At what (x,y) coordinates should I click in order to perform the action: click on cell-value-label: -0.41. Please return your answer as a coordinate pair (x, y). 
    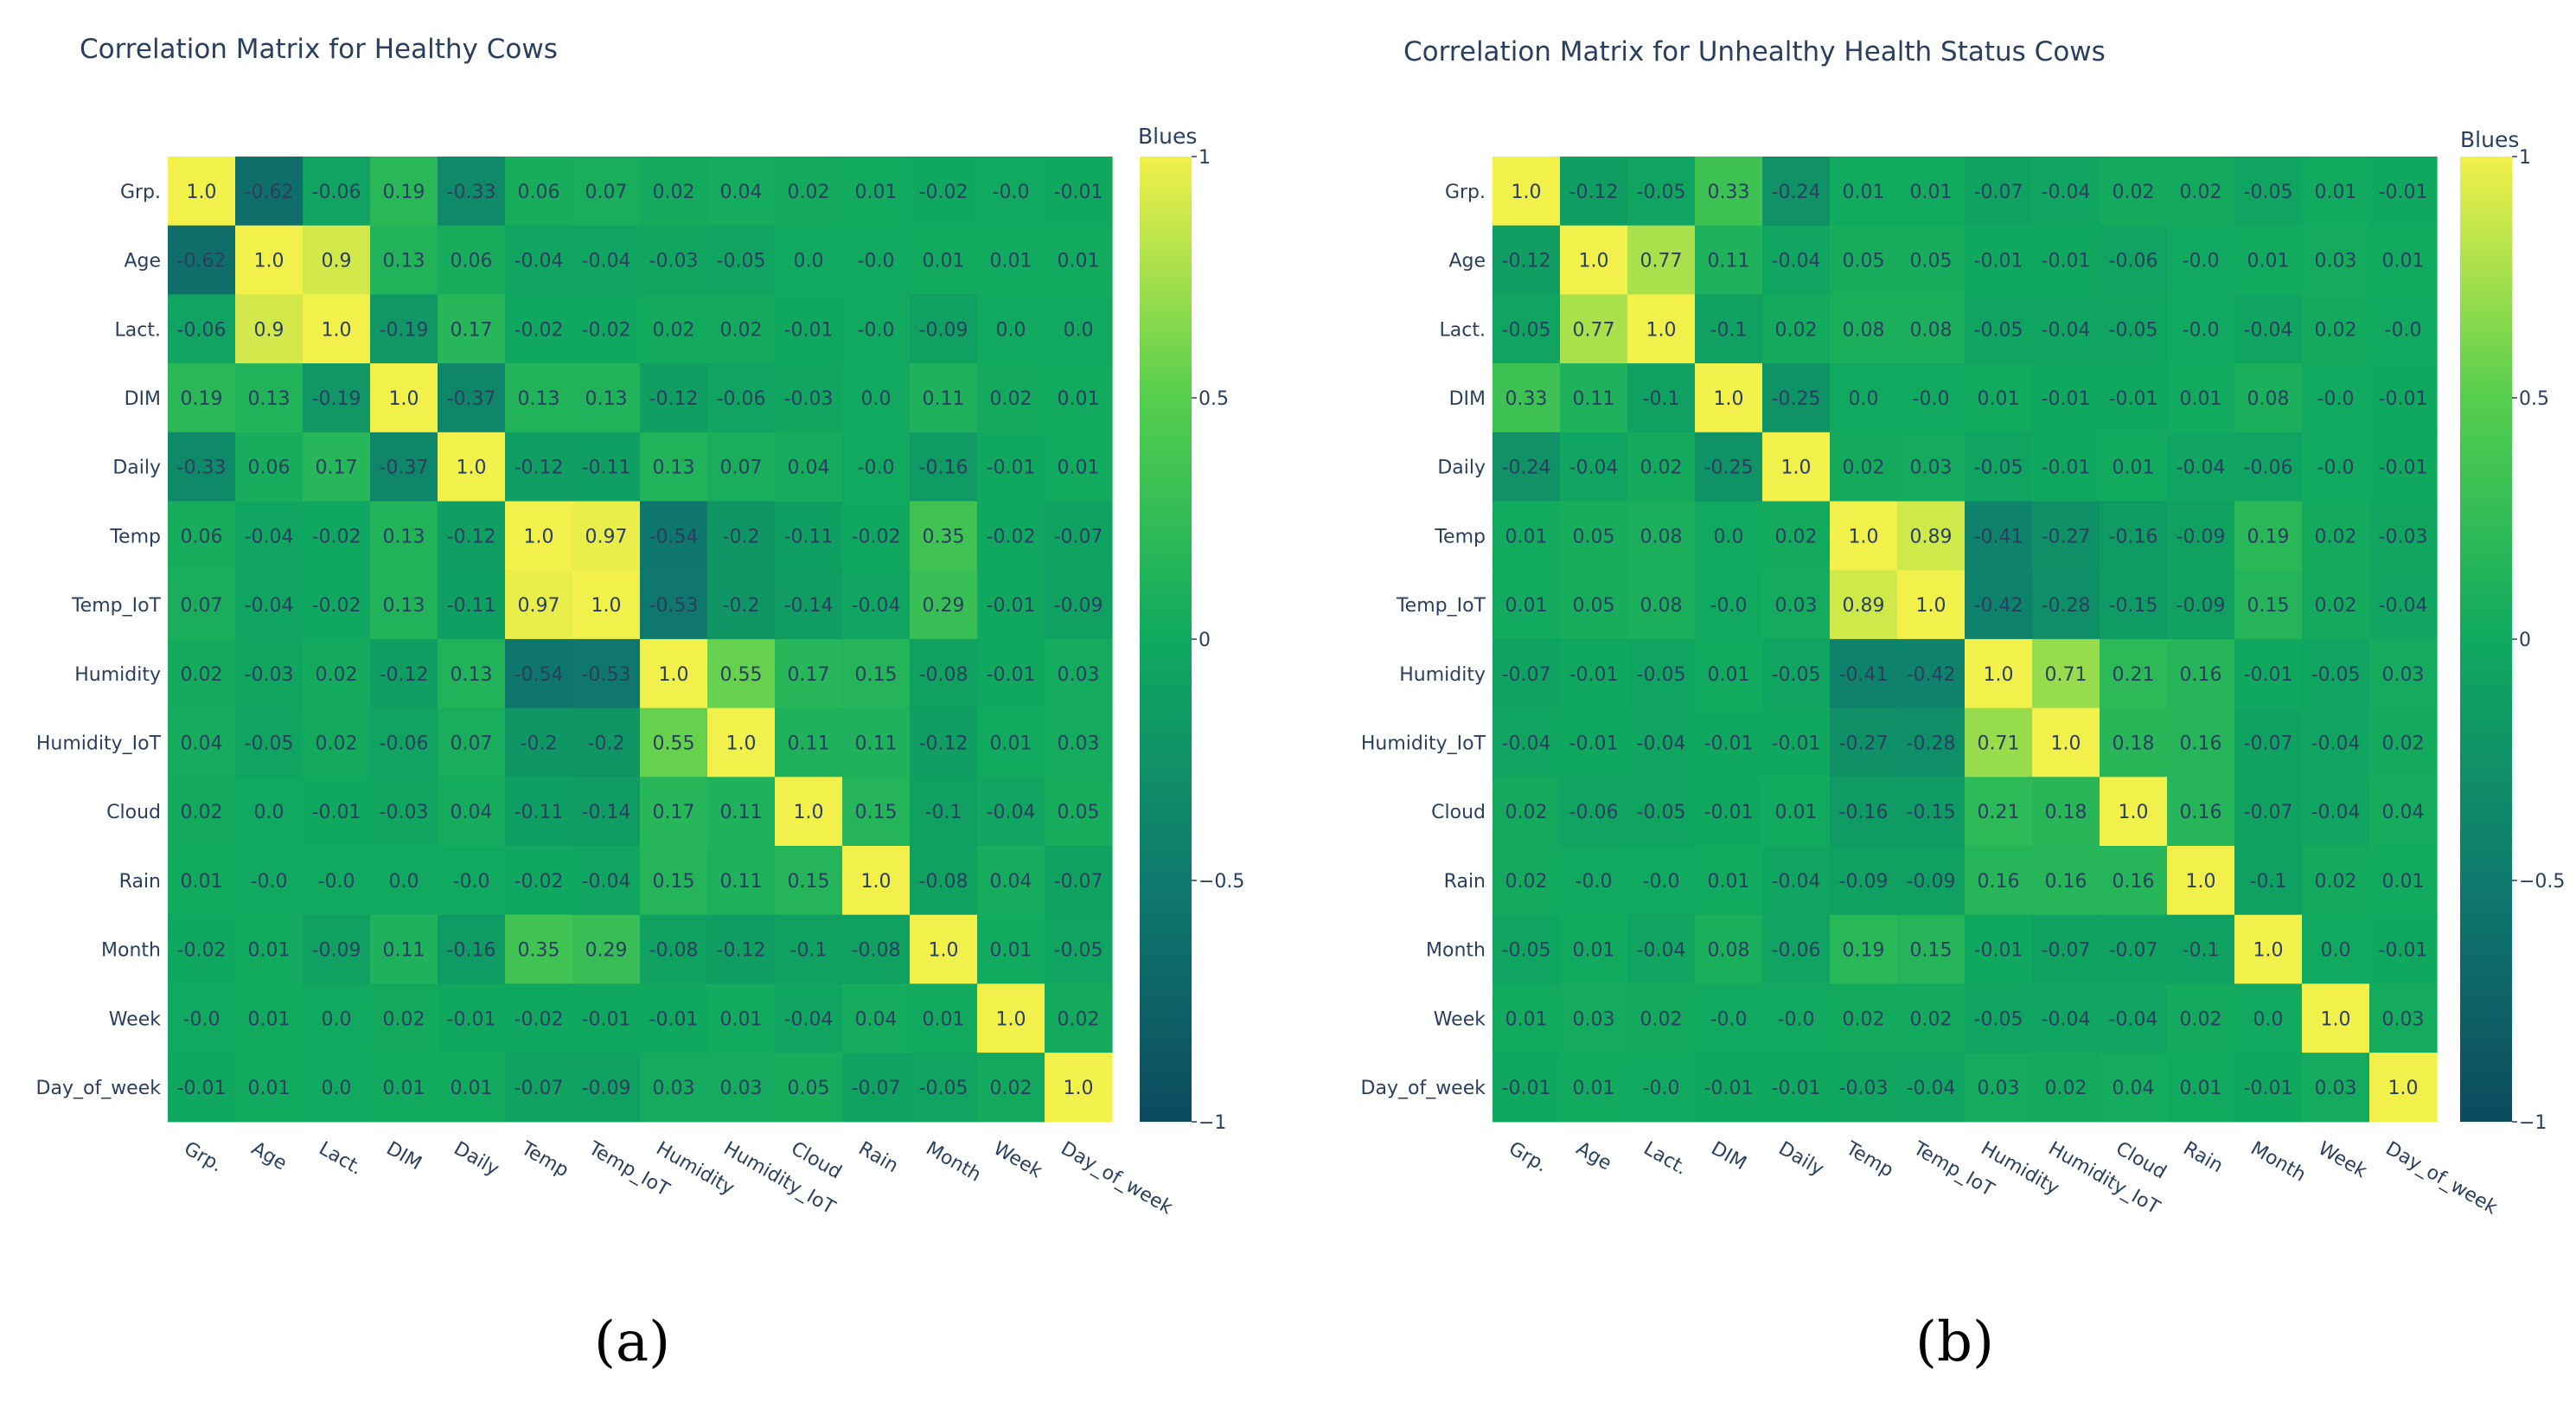
    Looking at the image, I should click on (1999, 536).